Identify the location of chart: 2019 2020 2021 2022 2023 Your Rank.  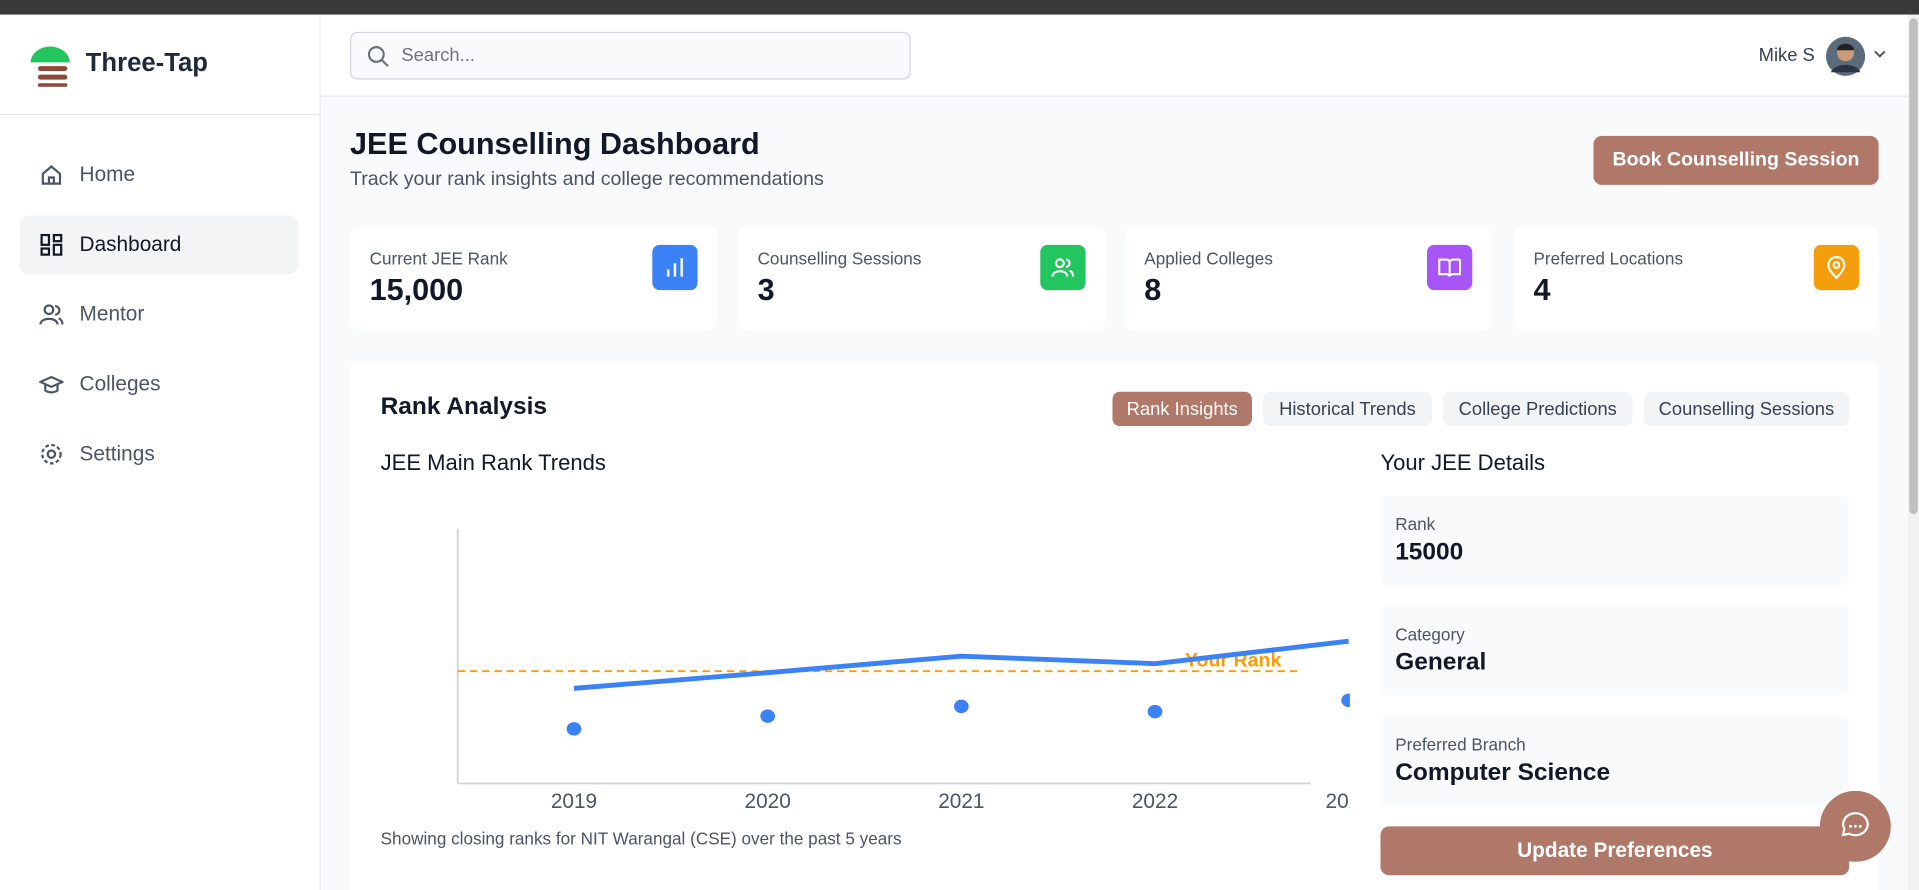
(903, 670).